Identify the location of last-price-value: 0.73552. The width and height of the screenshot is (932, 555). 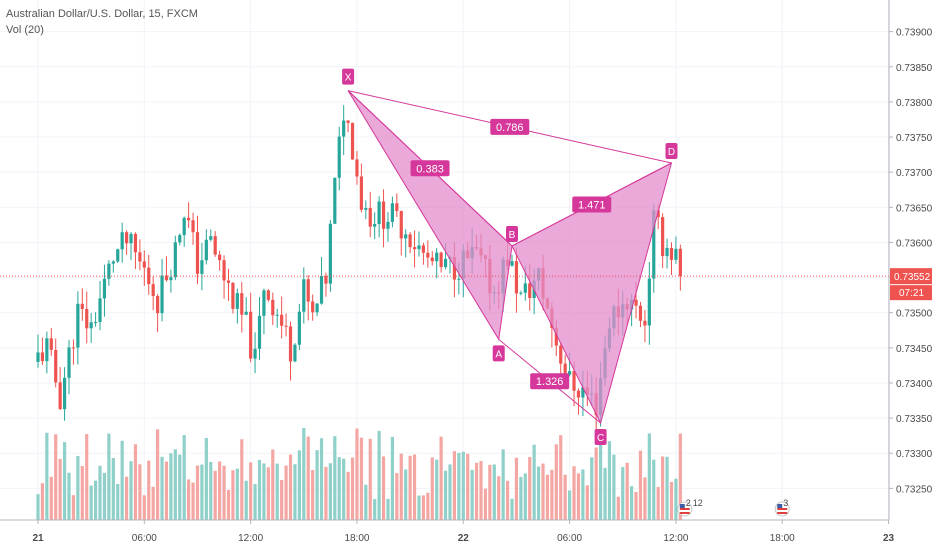
(912, 277).